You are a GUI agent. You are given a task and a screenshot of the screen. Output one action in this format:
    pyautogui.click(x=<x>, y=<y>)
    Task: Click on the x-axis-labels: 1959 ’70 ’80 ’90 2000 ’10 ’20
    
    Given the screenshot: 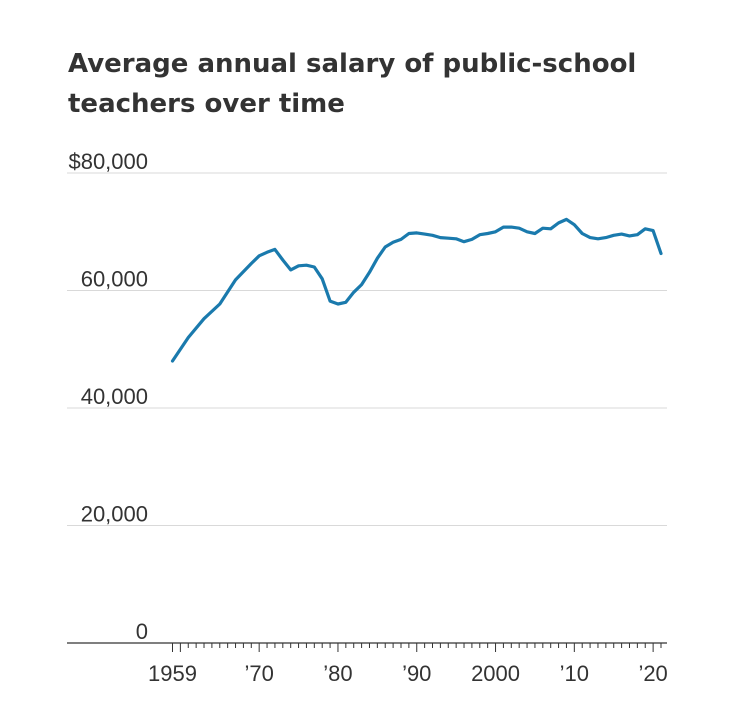 What is the action you would take?
    pyautogui.click(x=408, y=673)
    